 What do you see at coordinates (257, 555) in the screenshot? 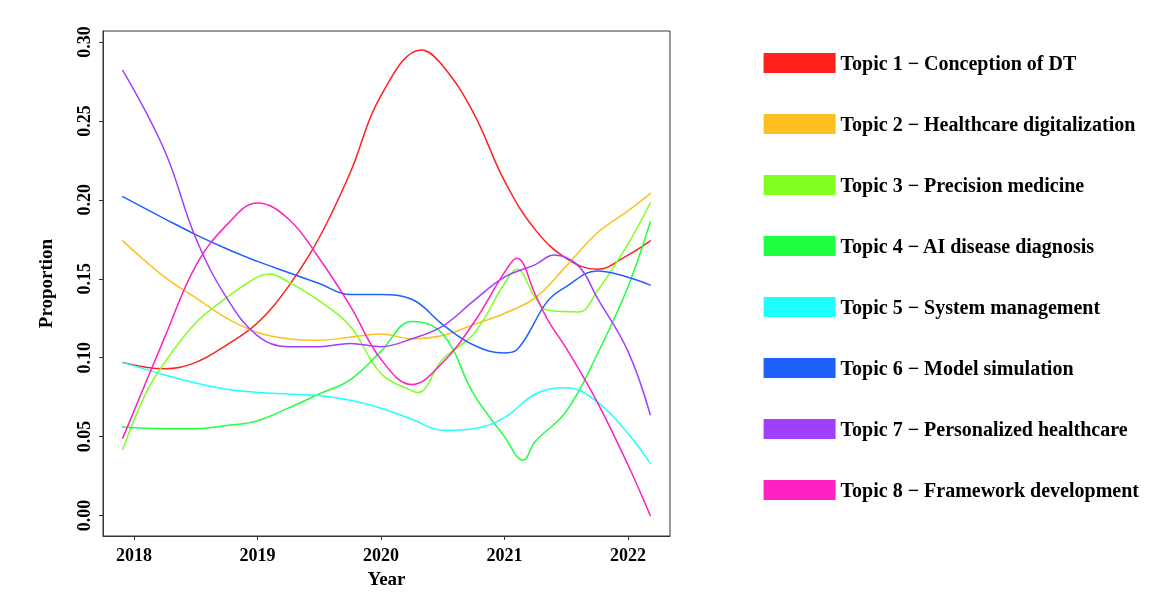
I see `x-tick-label: 2019` at bounding box center [257, 555].